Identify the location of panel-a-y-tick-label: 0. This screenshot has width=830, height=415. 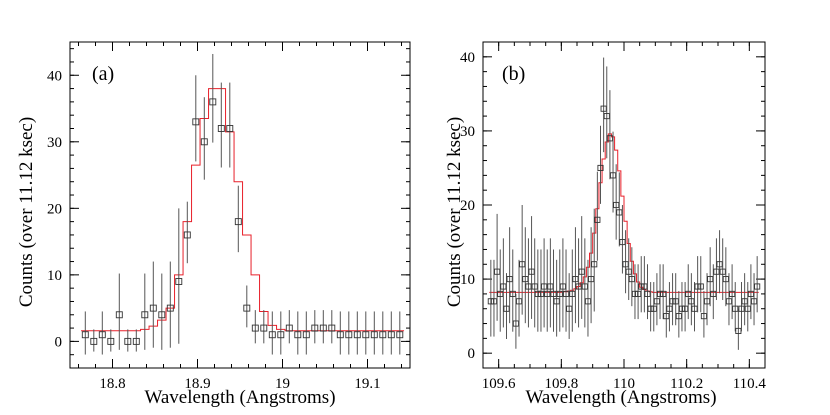
(59, 342).